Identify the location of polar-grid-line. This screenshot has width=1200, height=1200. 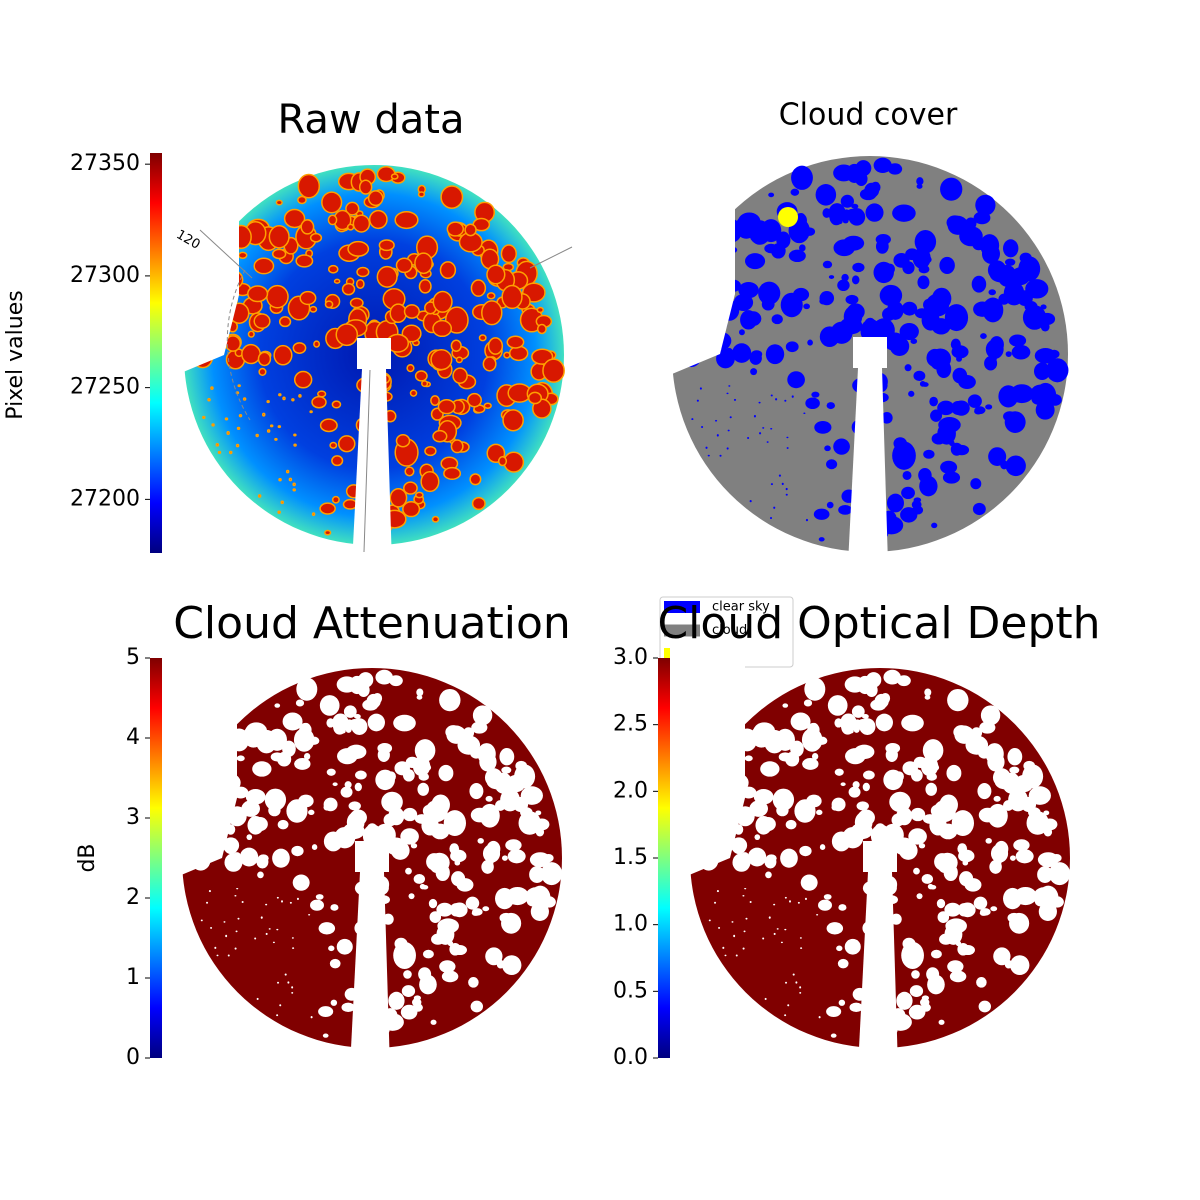
(226, 254).